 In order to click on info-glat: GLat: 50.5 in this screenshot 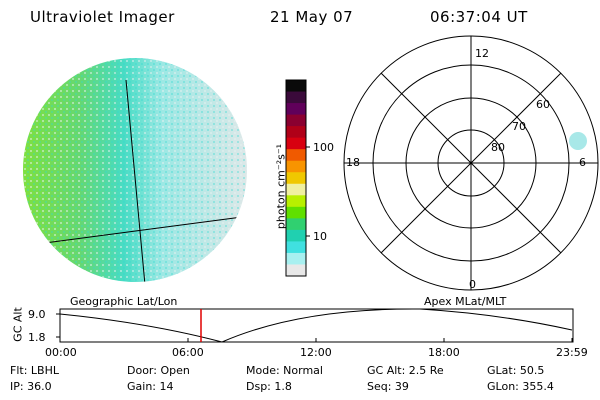, I will do `click(516, 370)`.